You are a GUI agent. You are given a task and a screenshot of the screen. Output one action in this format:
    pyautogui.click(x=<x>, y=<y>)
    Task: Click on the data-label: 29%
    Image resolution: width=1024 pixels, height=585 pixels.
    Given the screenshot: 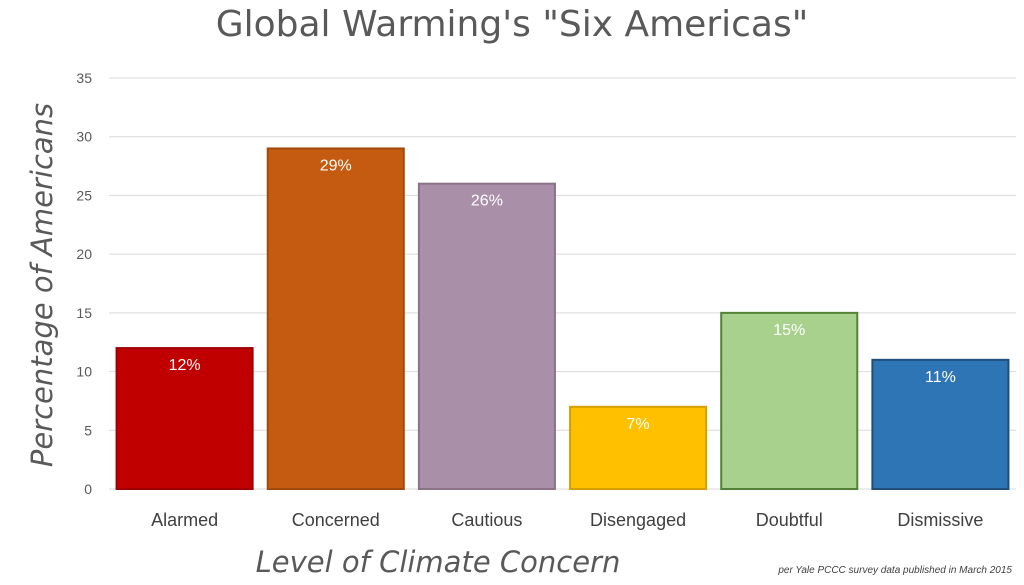 What is the action you would take?
    pyautogui.click(x=336, y=165)
    